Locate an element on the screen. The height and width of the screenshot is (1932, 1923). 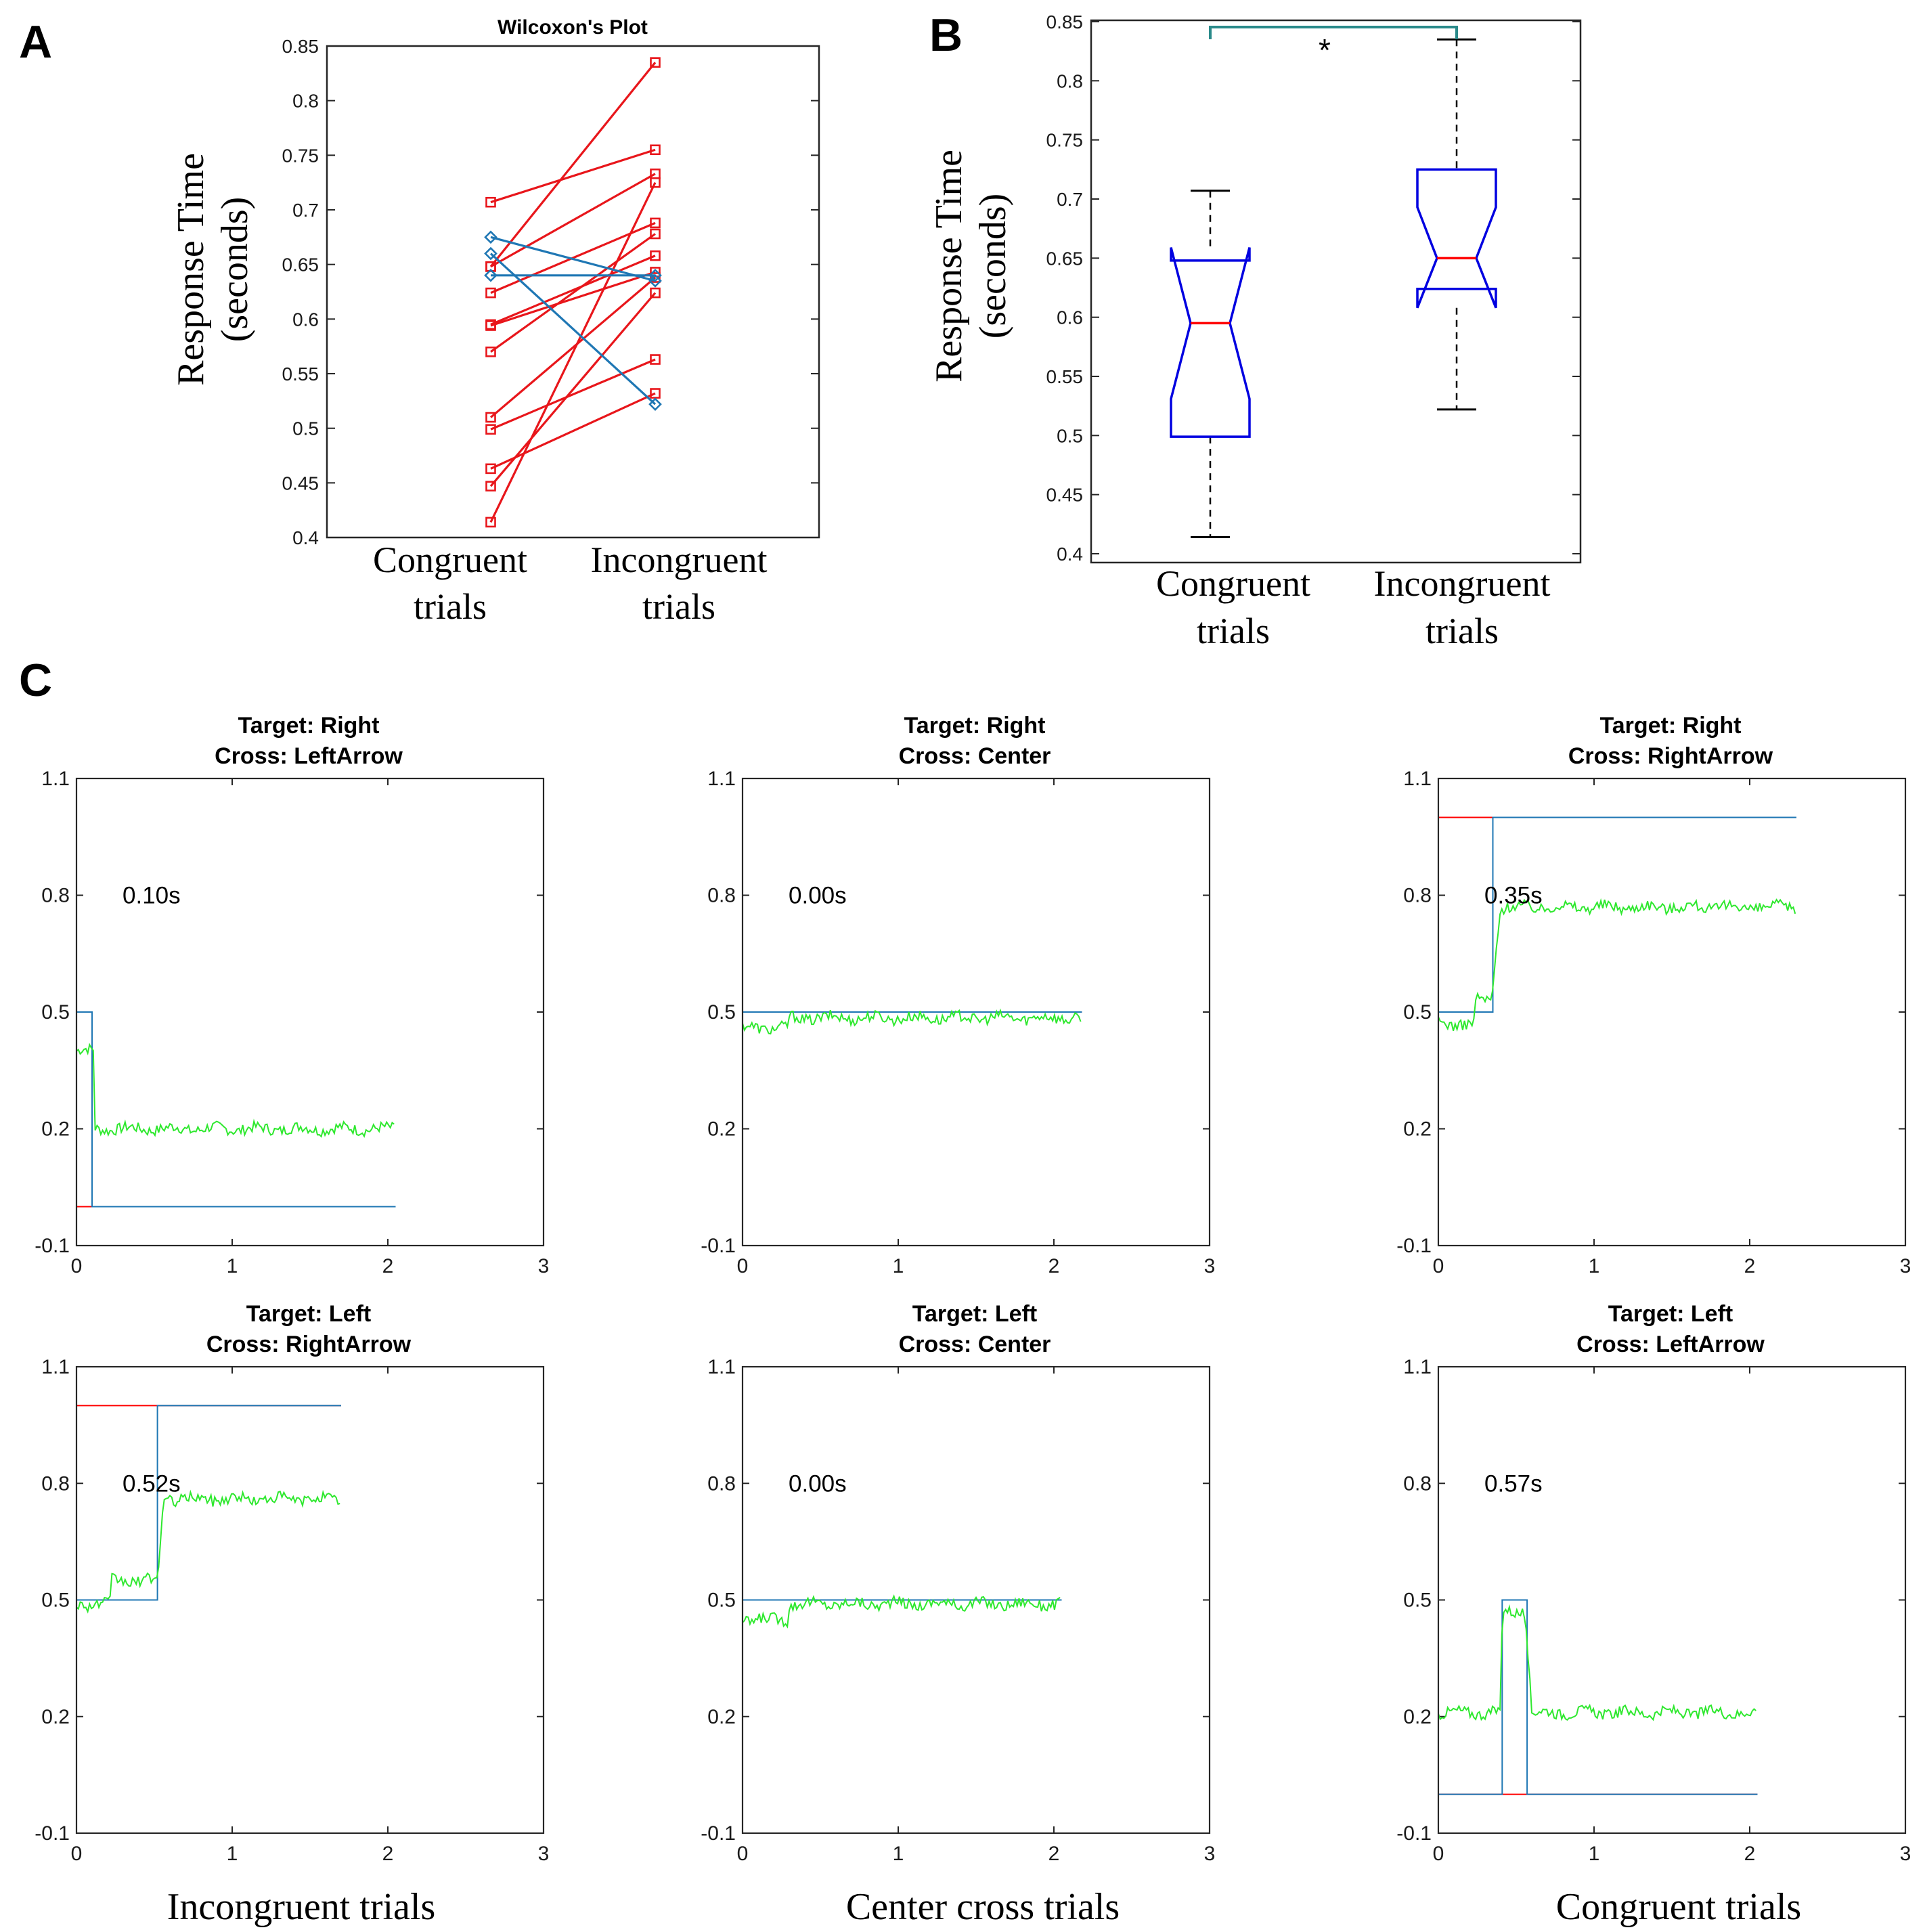
panel-a-ylabel-line1: Response Time is located at coordinates (191, 269).